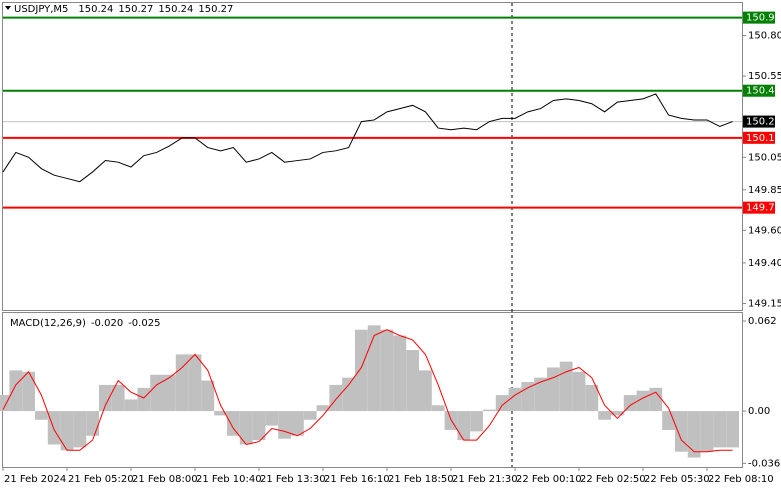 The image size is (781, 489). I want to click on x-tick-label: 22 Feb 02:50, so click(613, 479).